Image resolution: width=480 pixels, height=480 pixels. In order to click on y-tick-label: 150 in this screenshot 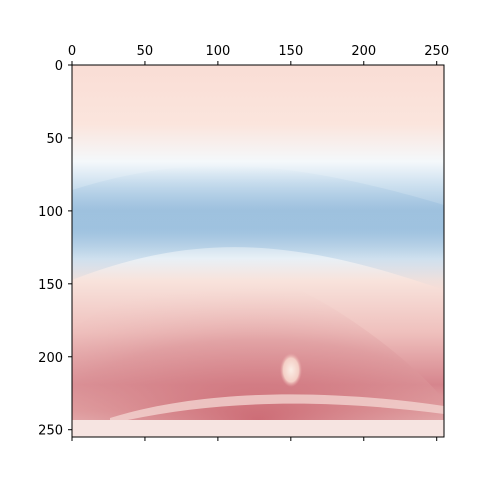, I will do `click(50, 285)`.